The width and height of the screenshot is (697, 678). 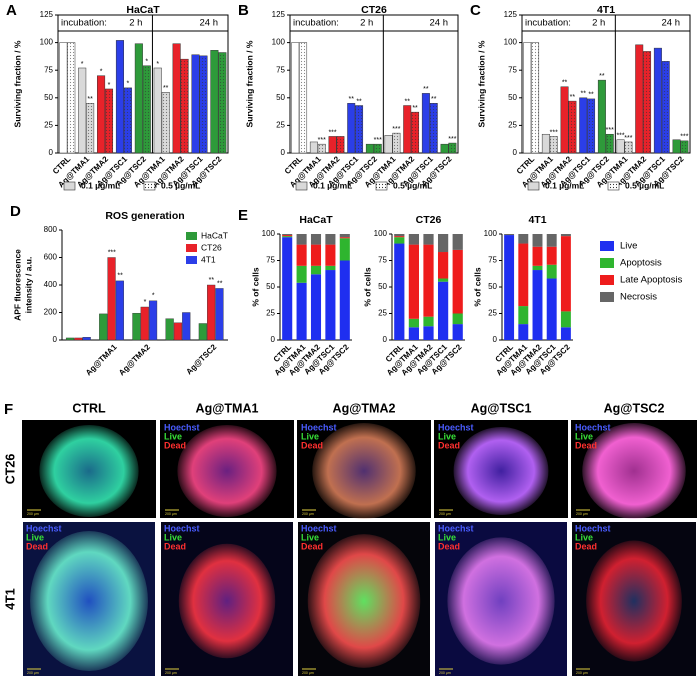 What do you see at coordinates (367, 286) in the screenshot?
I see `y-axis-label: % of cells` at bounding box center [367, 286].